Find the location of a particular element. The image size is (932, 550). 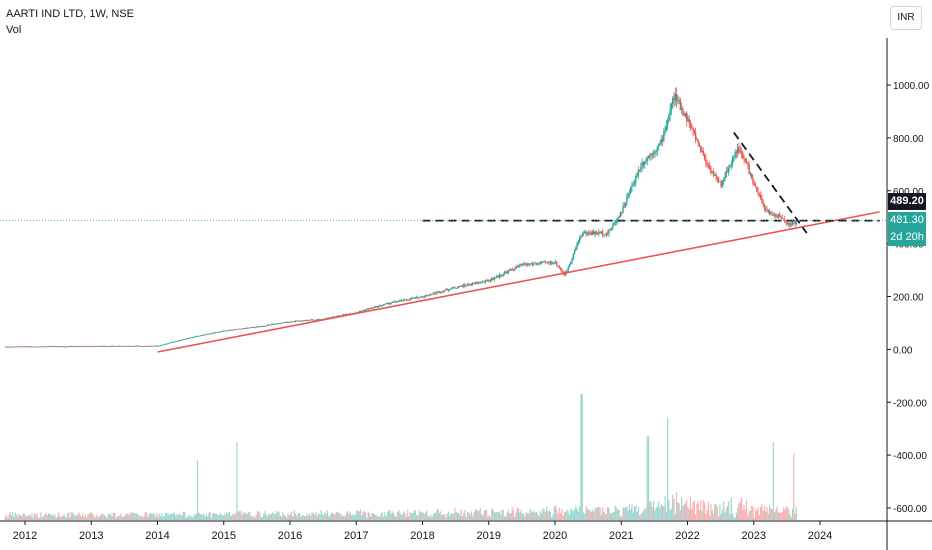

volume-label: Vol is located at coordinates (14, 30).